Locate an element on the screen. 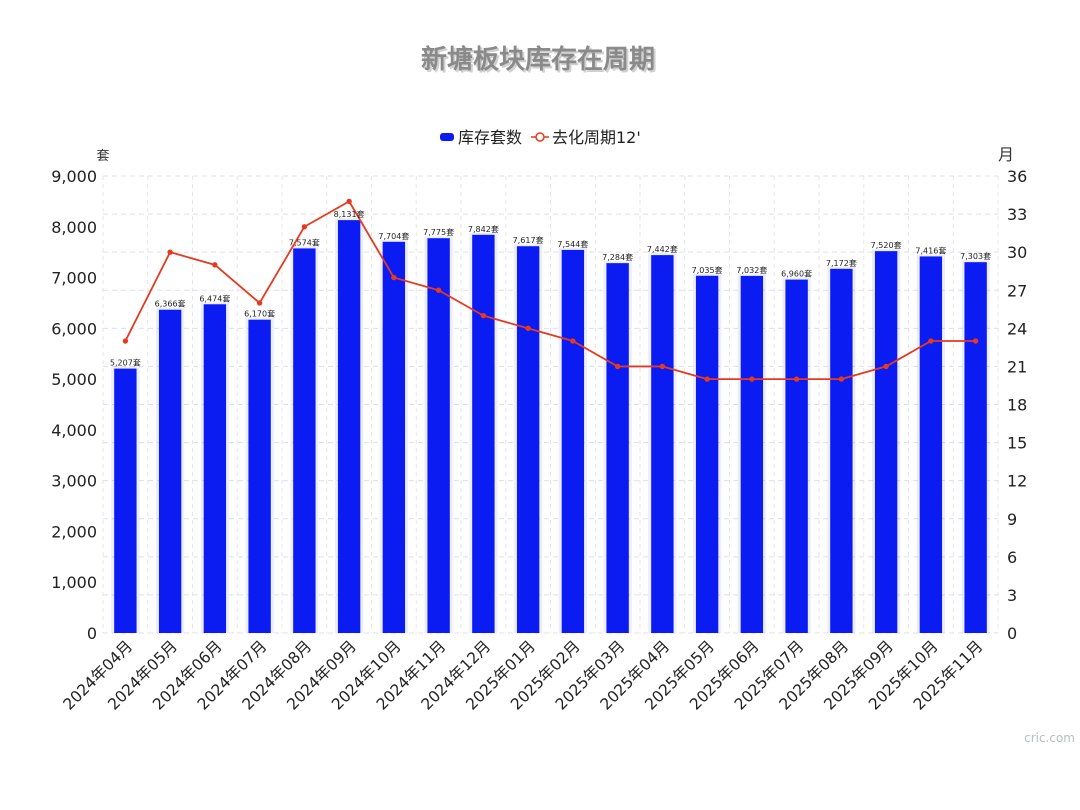  right-axis-tick-label: 27 is located at coordinates (1017, 290).